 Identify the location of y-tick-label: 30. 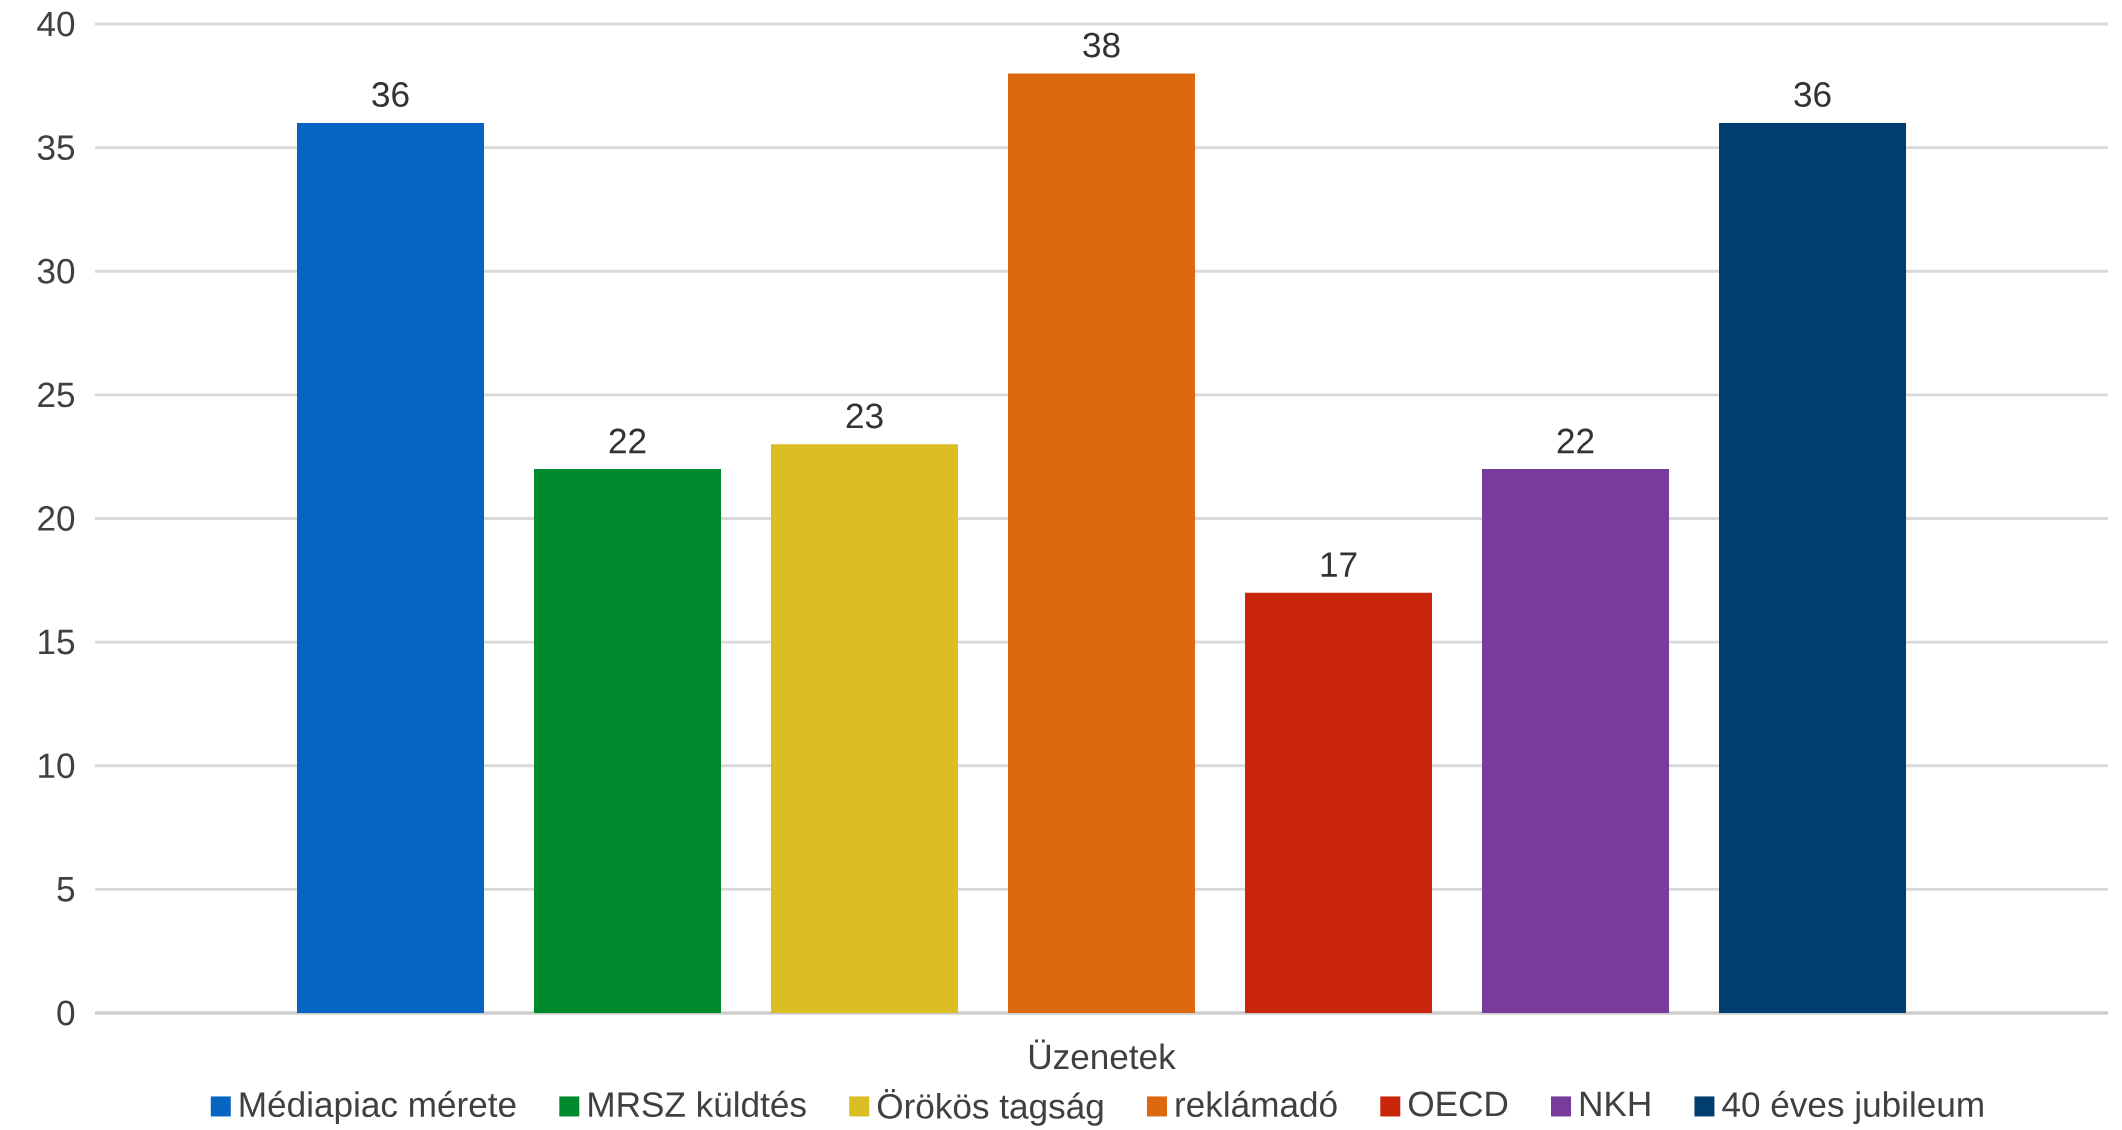
(56, 271).